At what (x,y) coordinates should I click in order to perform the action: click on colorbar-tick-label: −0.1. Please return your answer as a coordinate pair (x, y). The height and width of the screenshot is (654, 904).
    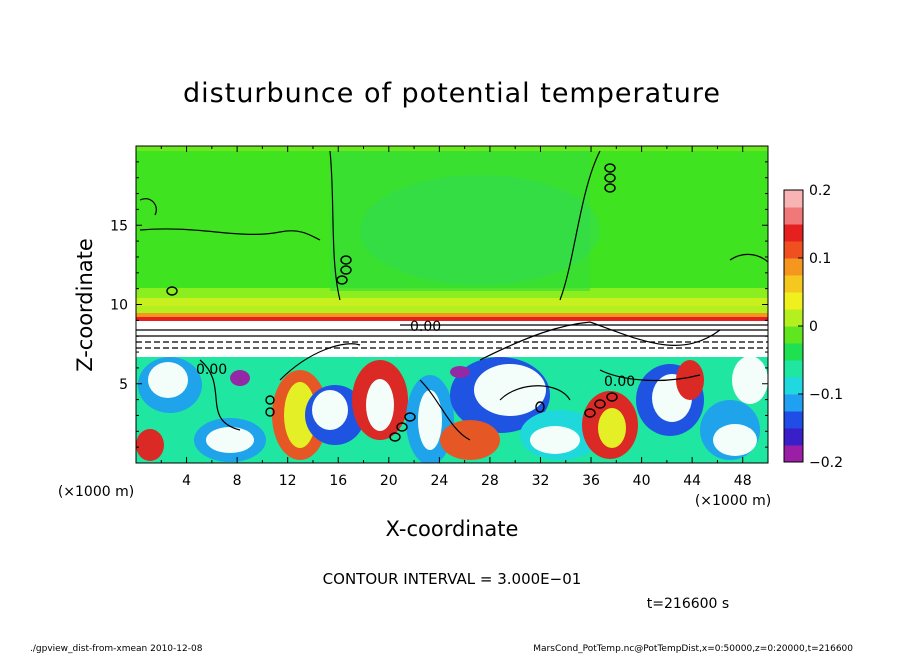
    Looking at the image, I should click on (826, 395).